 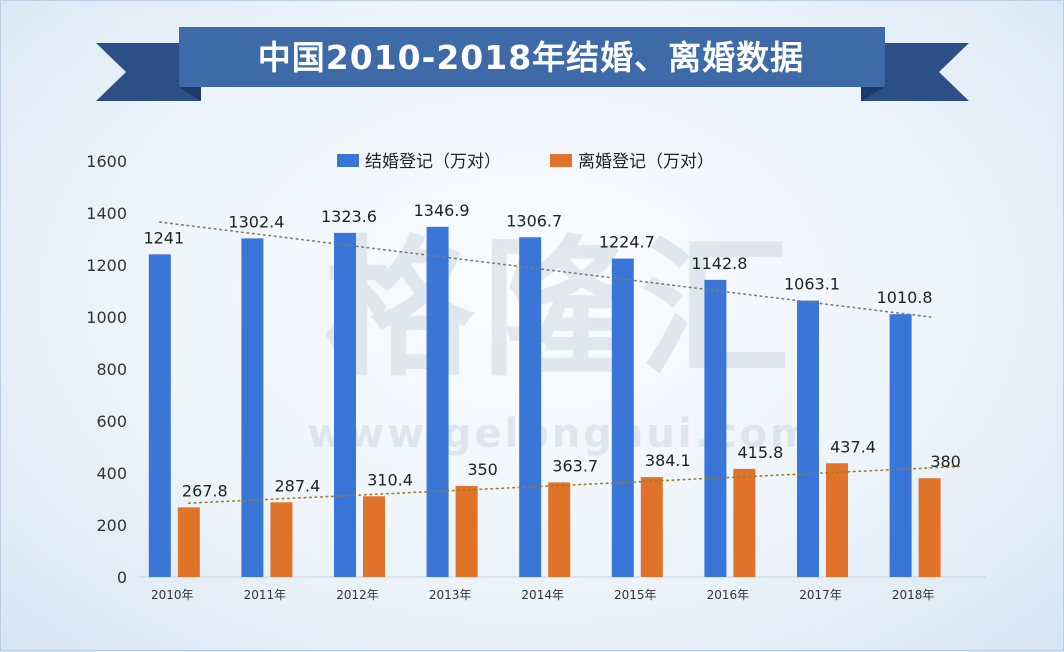 What do you see at coordinates (205, 490) in the screenshot?
I see `data-label-divorce: 267.8` at bounding box center [205, 490].